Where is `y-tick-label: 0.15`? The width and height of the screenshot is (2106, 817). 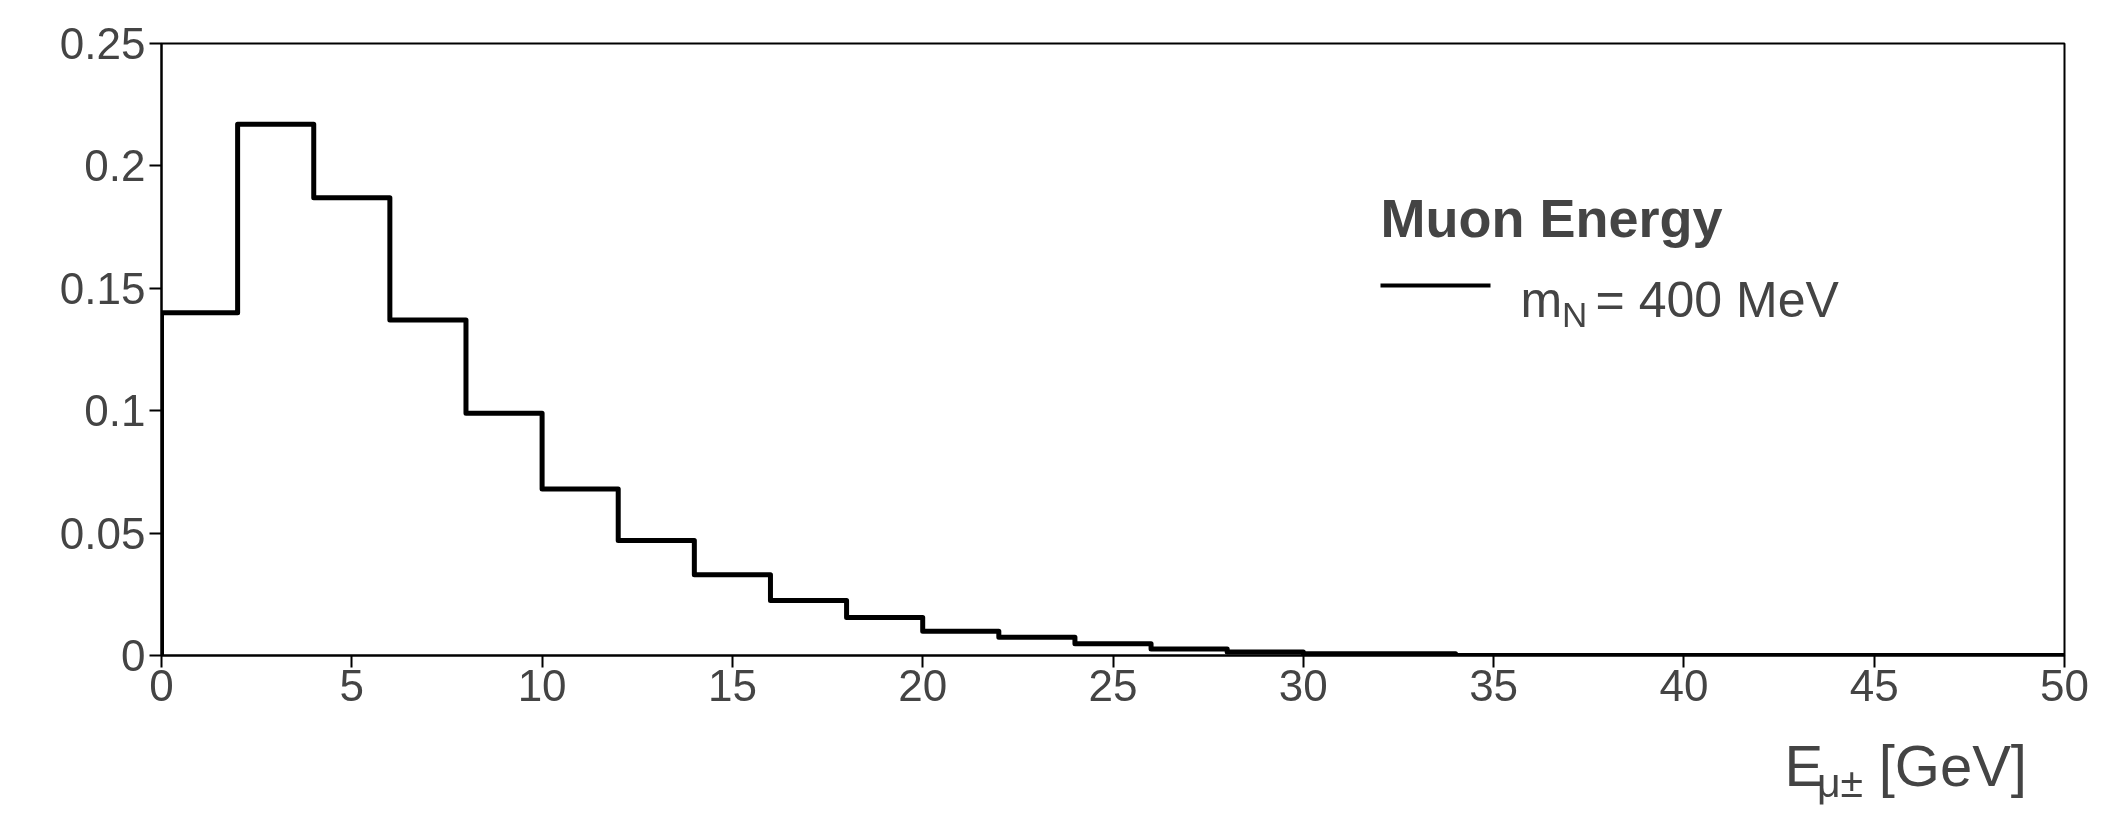
y-tick-label: 0.15 is located at coordinates (102, 288).